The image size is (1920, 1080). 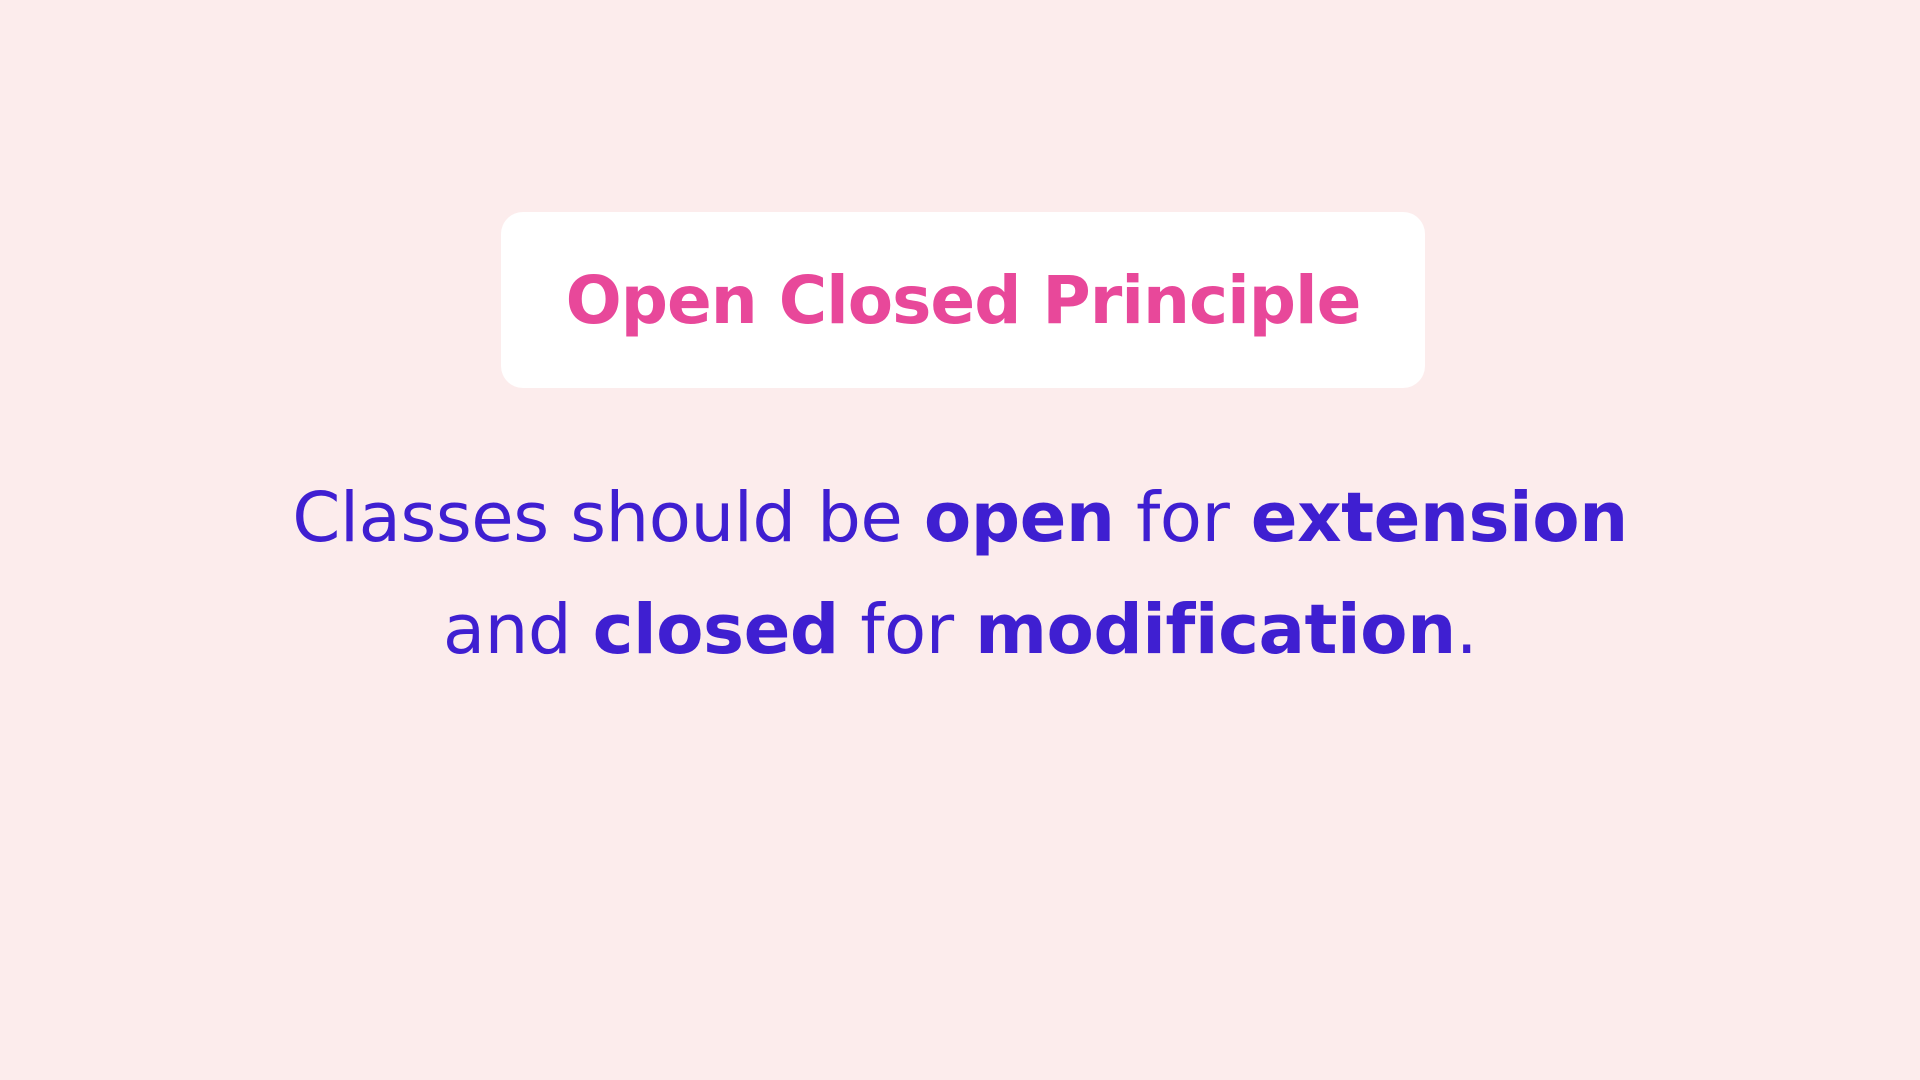 What do you see at coordinates (716, 630) in the screenshot?
I see `statement-keyword-closed: closed` at bounding box center [716, 630].